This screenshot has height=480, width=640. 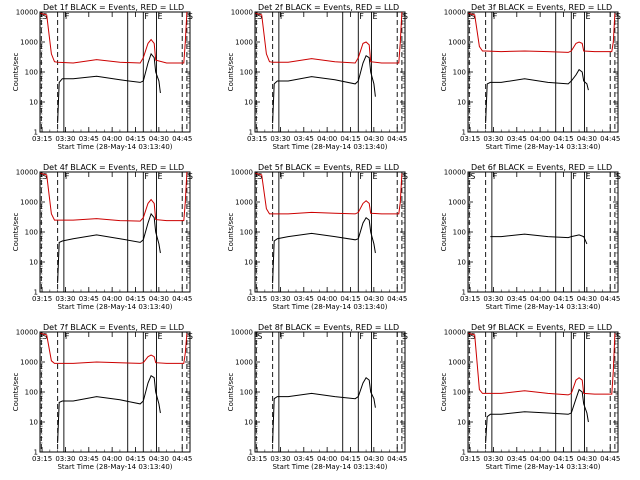 What do you see at coordinates (113, 7) in the screenshot?
I see `panel-title: Det 1f BLACK = Events, RED = LLD` at bounding box center [113, 7].